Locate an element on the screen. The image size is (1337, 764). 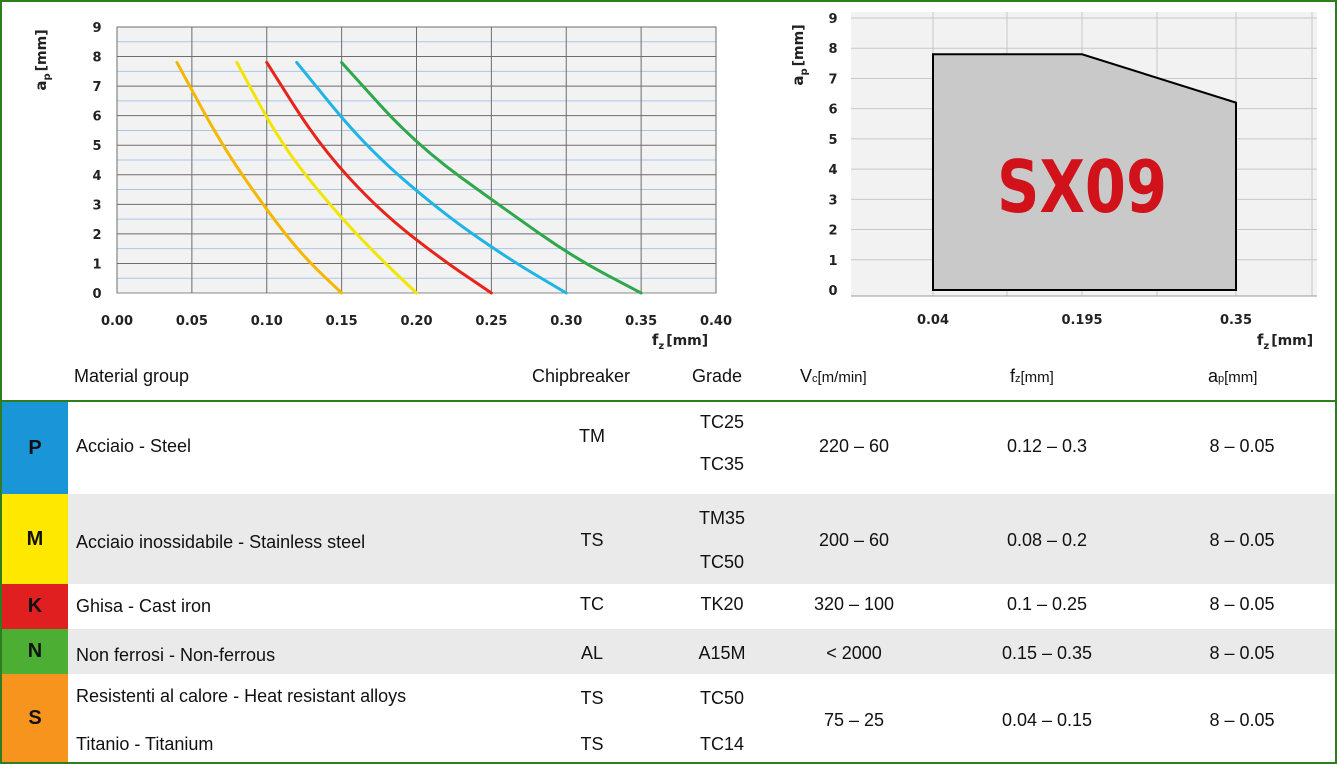
header-ap-unit: [mm] is located at coordinates (1241, 377).